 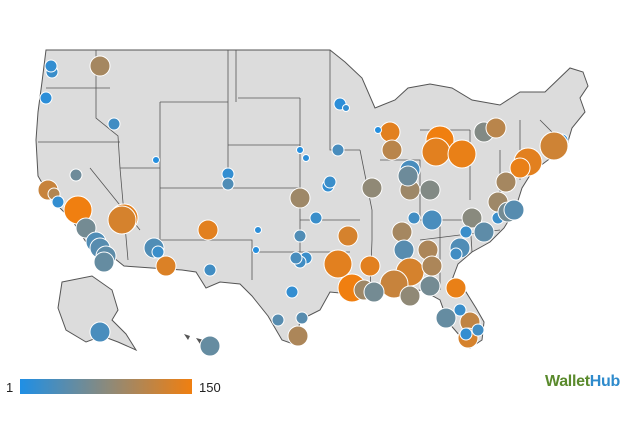 I want to click on city-marker-lincoln, so click(x=300, y=150).